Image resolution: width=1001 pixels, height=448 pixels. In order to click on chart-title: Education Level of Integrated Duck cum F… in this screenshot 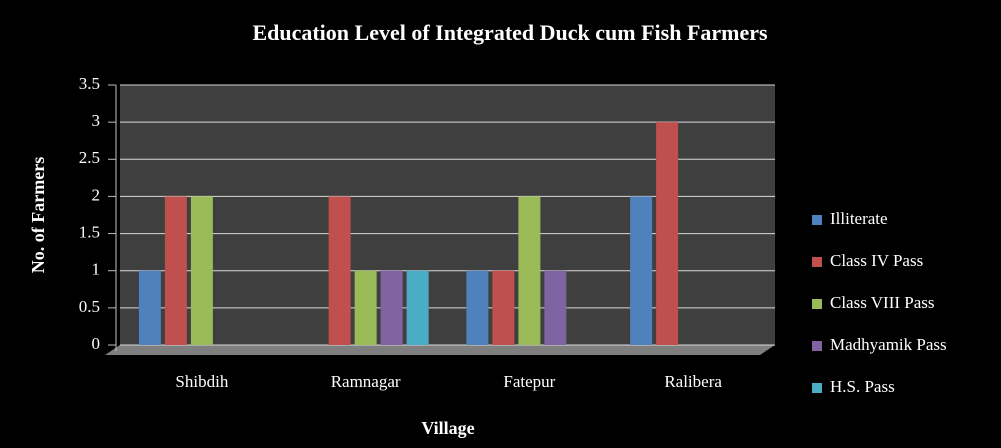, I will do `click(510, 32)`.